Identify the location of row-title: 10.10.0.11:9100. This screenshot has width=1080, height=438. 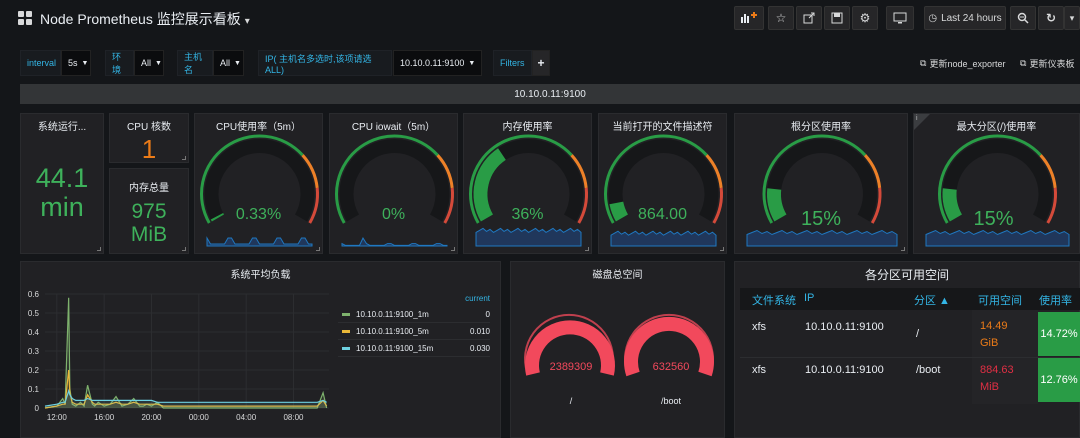
(550, 94).